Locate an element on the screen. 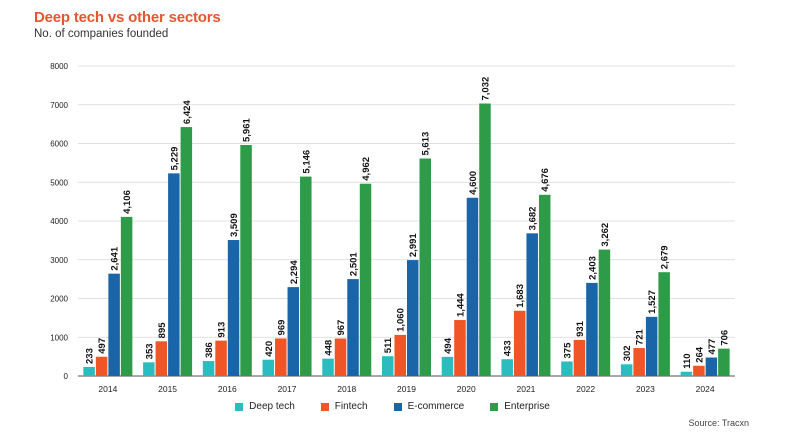 The image size is (785, 436). legend-label-enterprise: Enterprise is located at coordinates (527, 406).